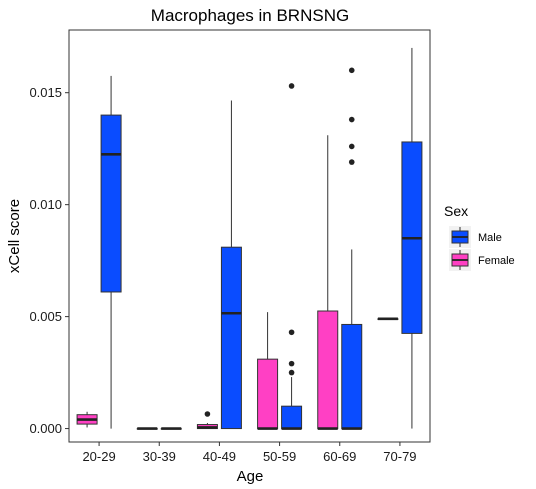  What do you see at coordinates (339, 456) in the screenshot?
I see `x-tick-label: 60-69` at bounding box center [339, 456].